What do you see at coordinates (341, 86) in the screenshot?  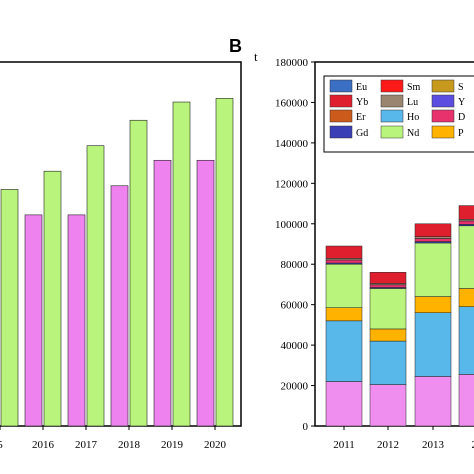 I see `legend-swatch-Eu` at bounding box center [341, 86].